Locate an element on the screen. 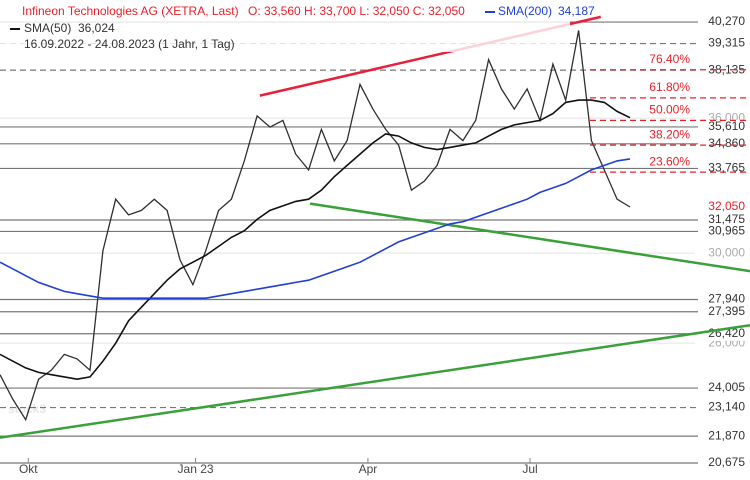 The height and width of the screenshot is (480, 750). legend-value: 34,187 is located at coordinates (576, 11).